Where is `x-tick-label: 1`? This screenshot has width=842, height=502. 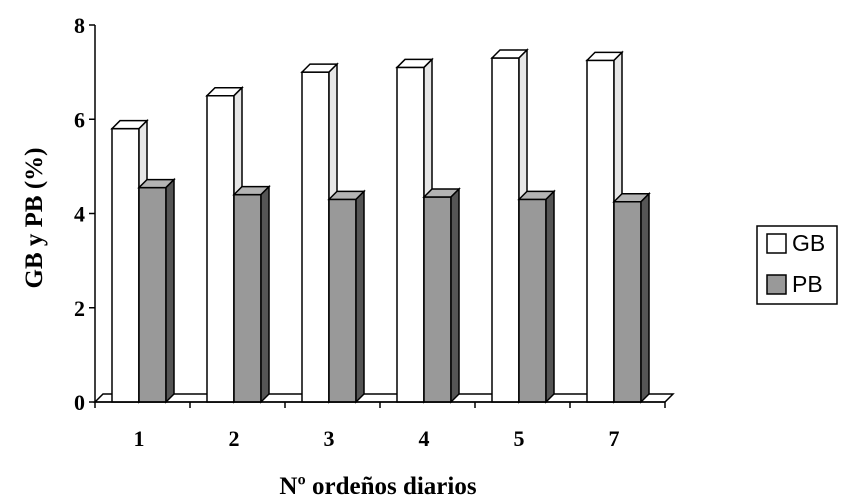 x-tick-label: 1 is located at coordinates (139, 438).